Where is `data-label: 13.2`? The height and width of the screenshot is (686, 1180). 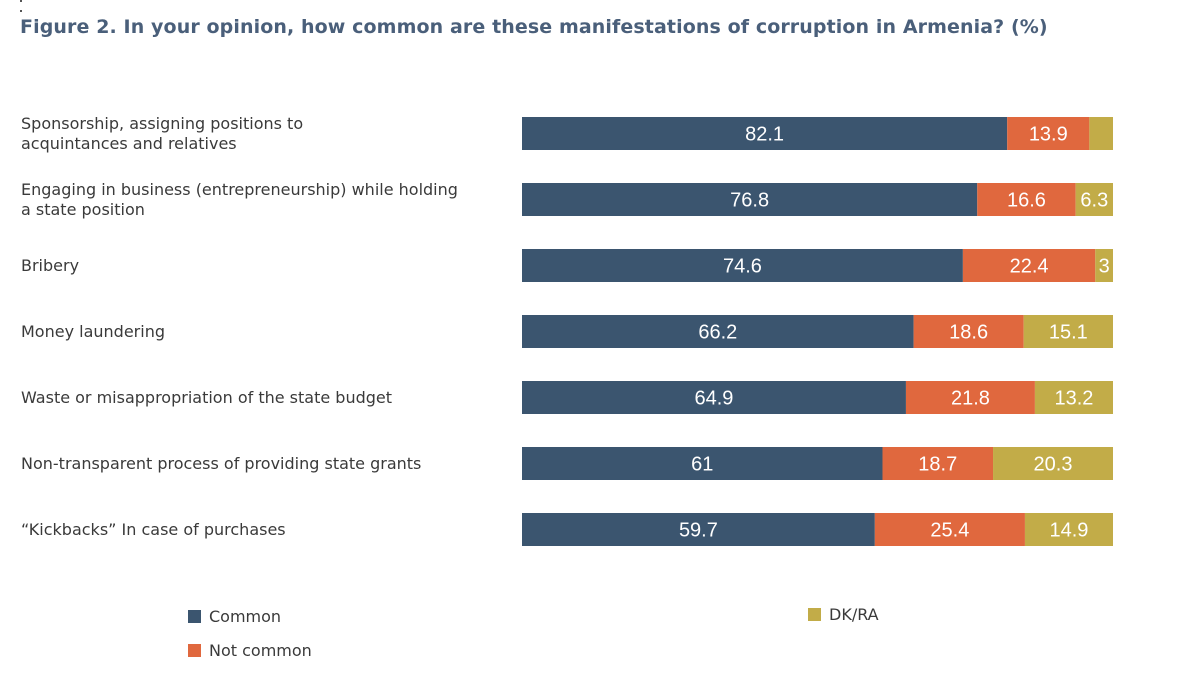 data-label: 13.2 is located at coordinates (1073, 399).